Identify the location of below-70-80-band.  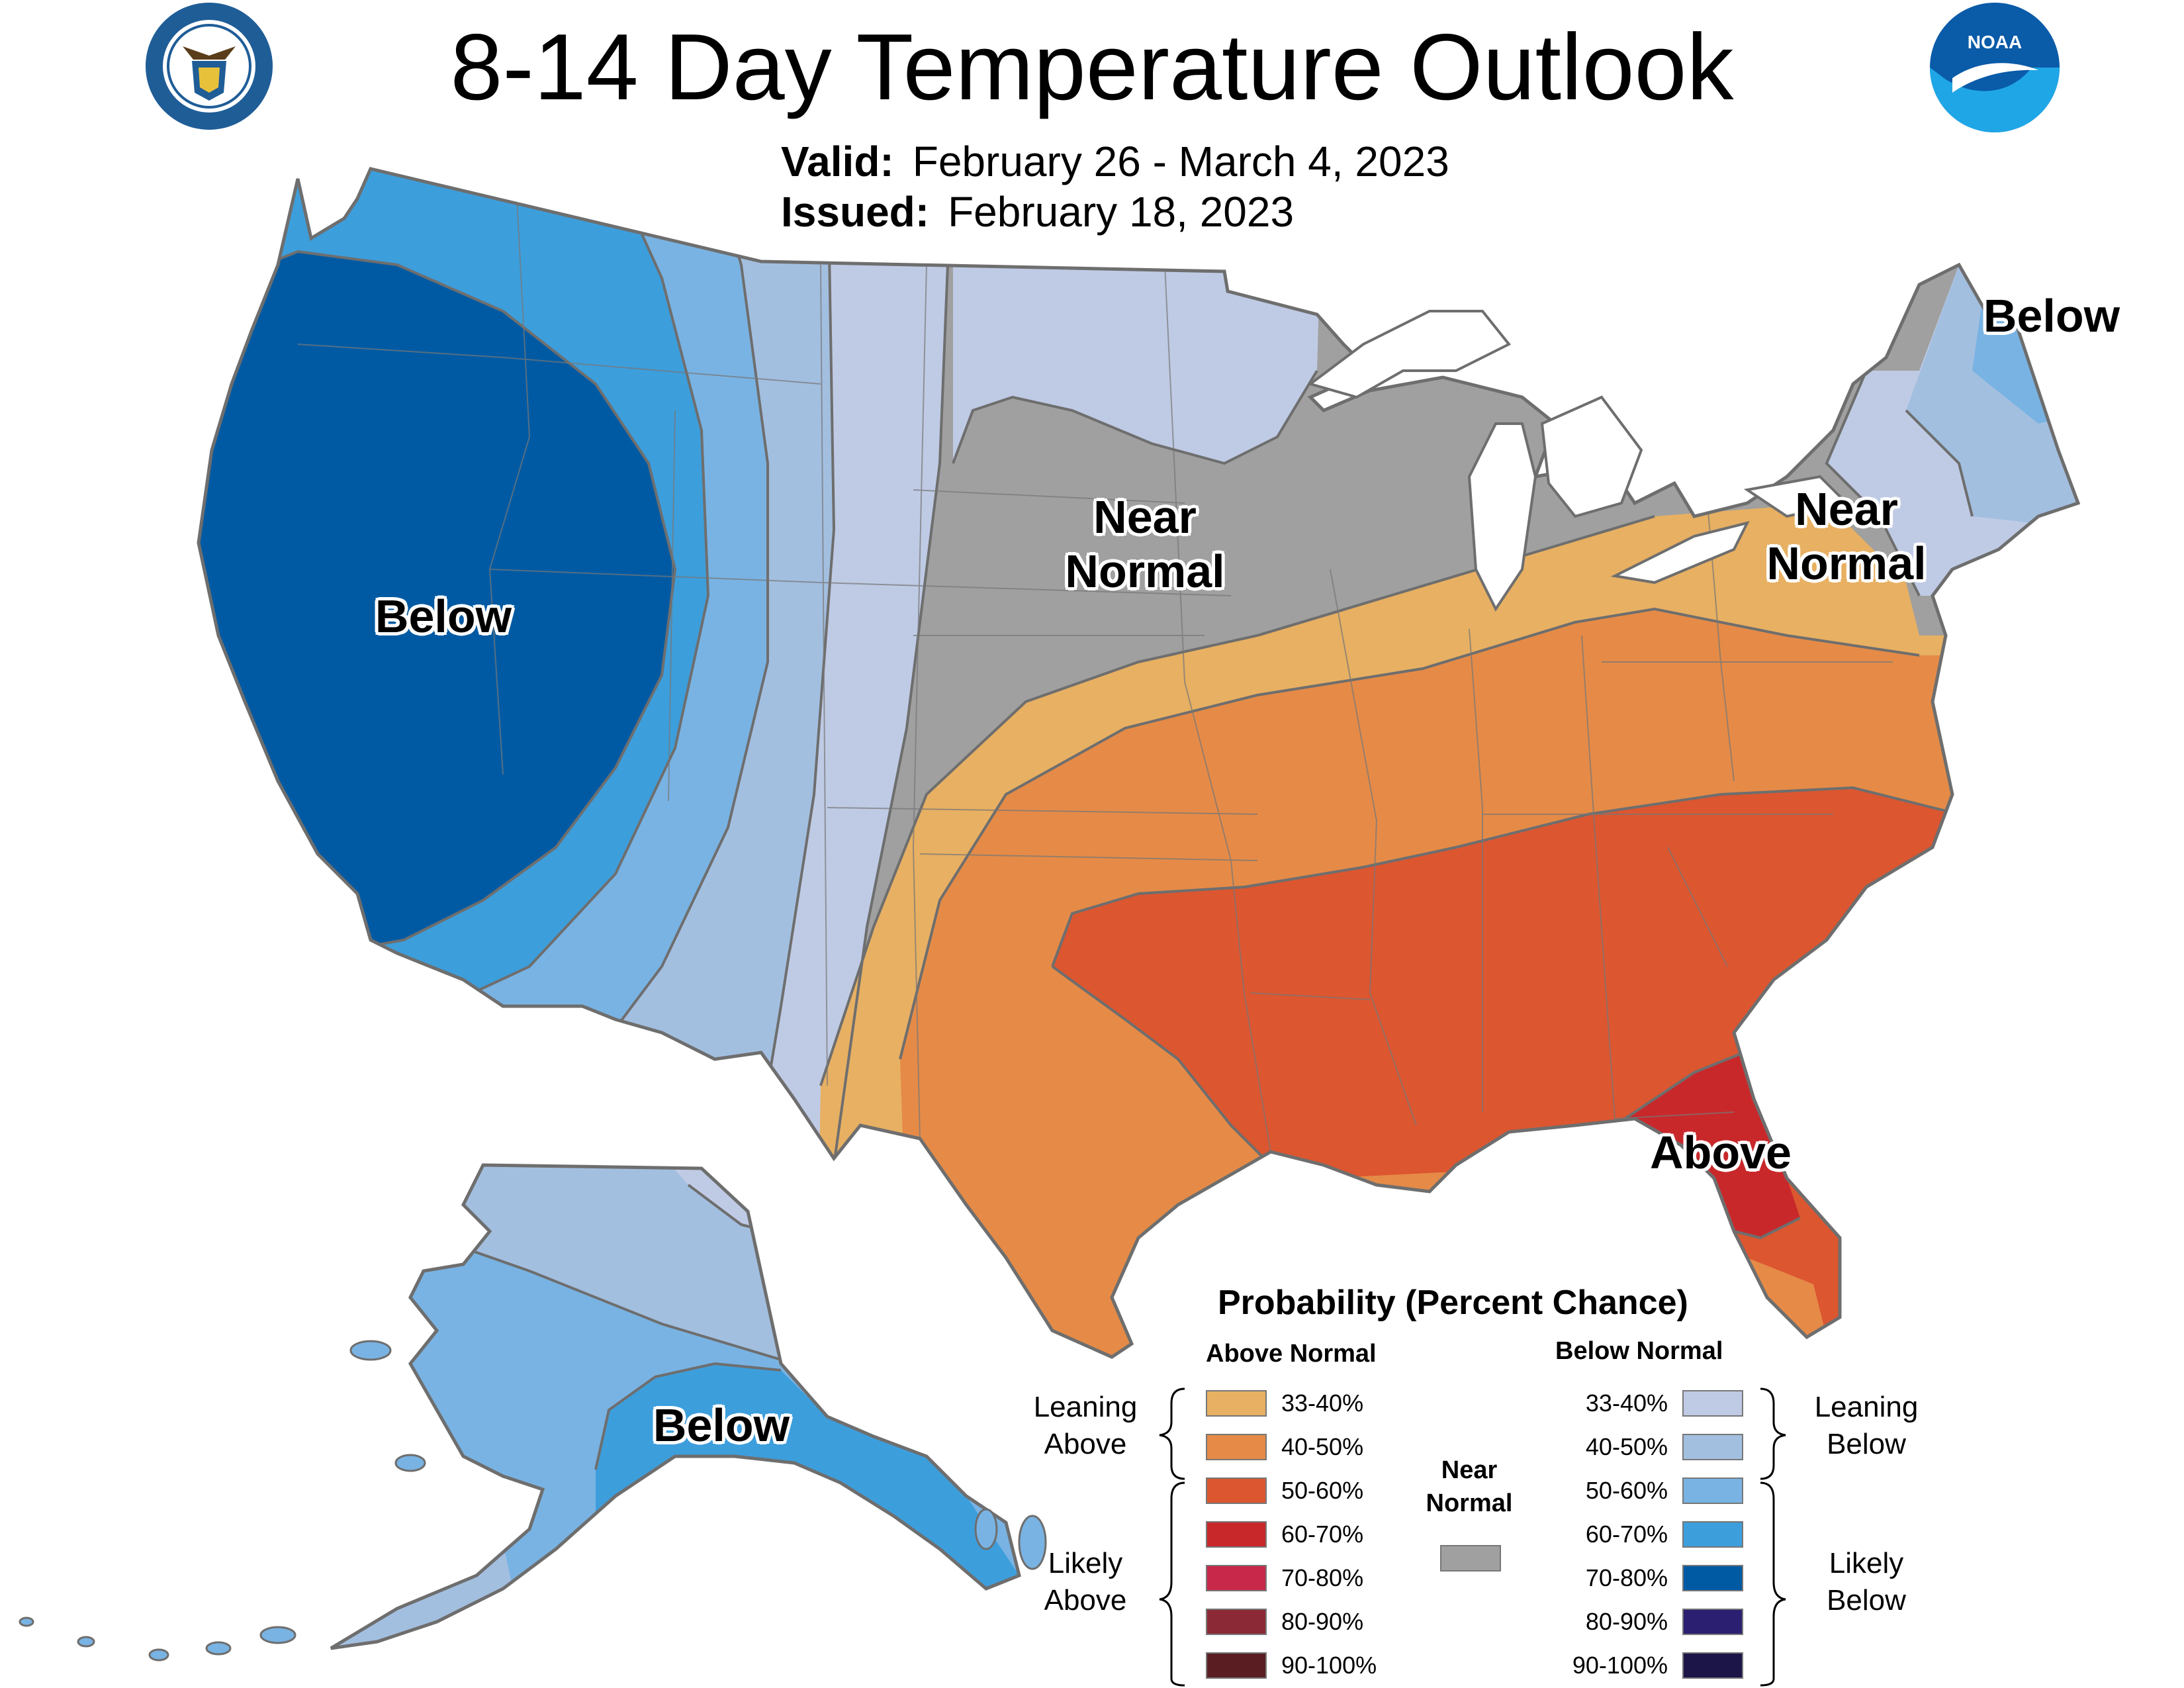
(437, 602).